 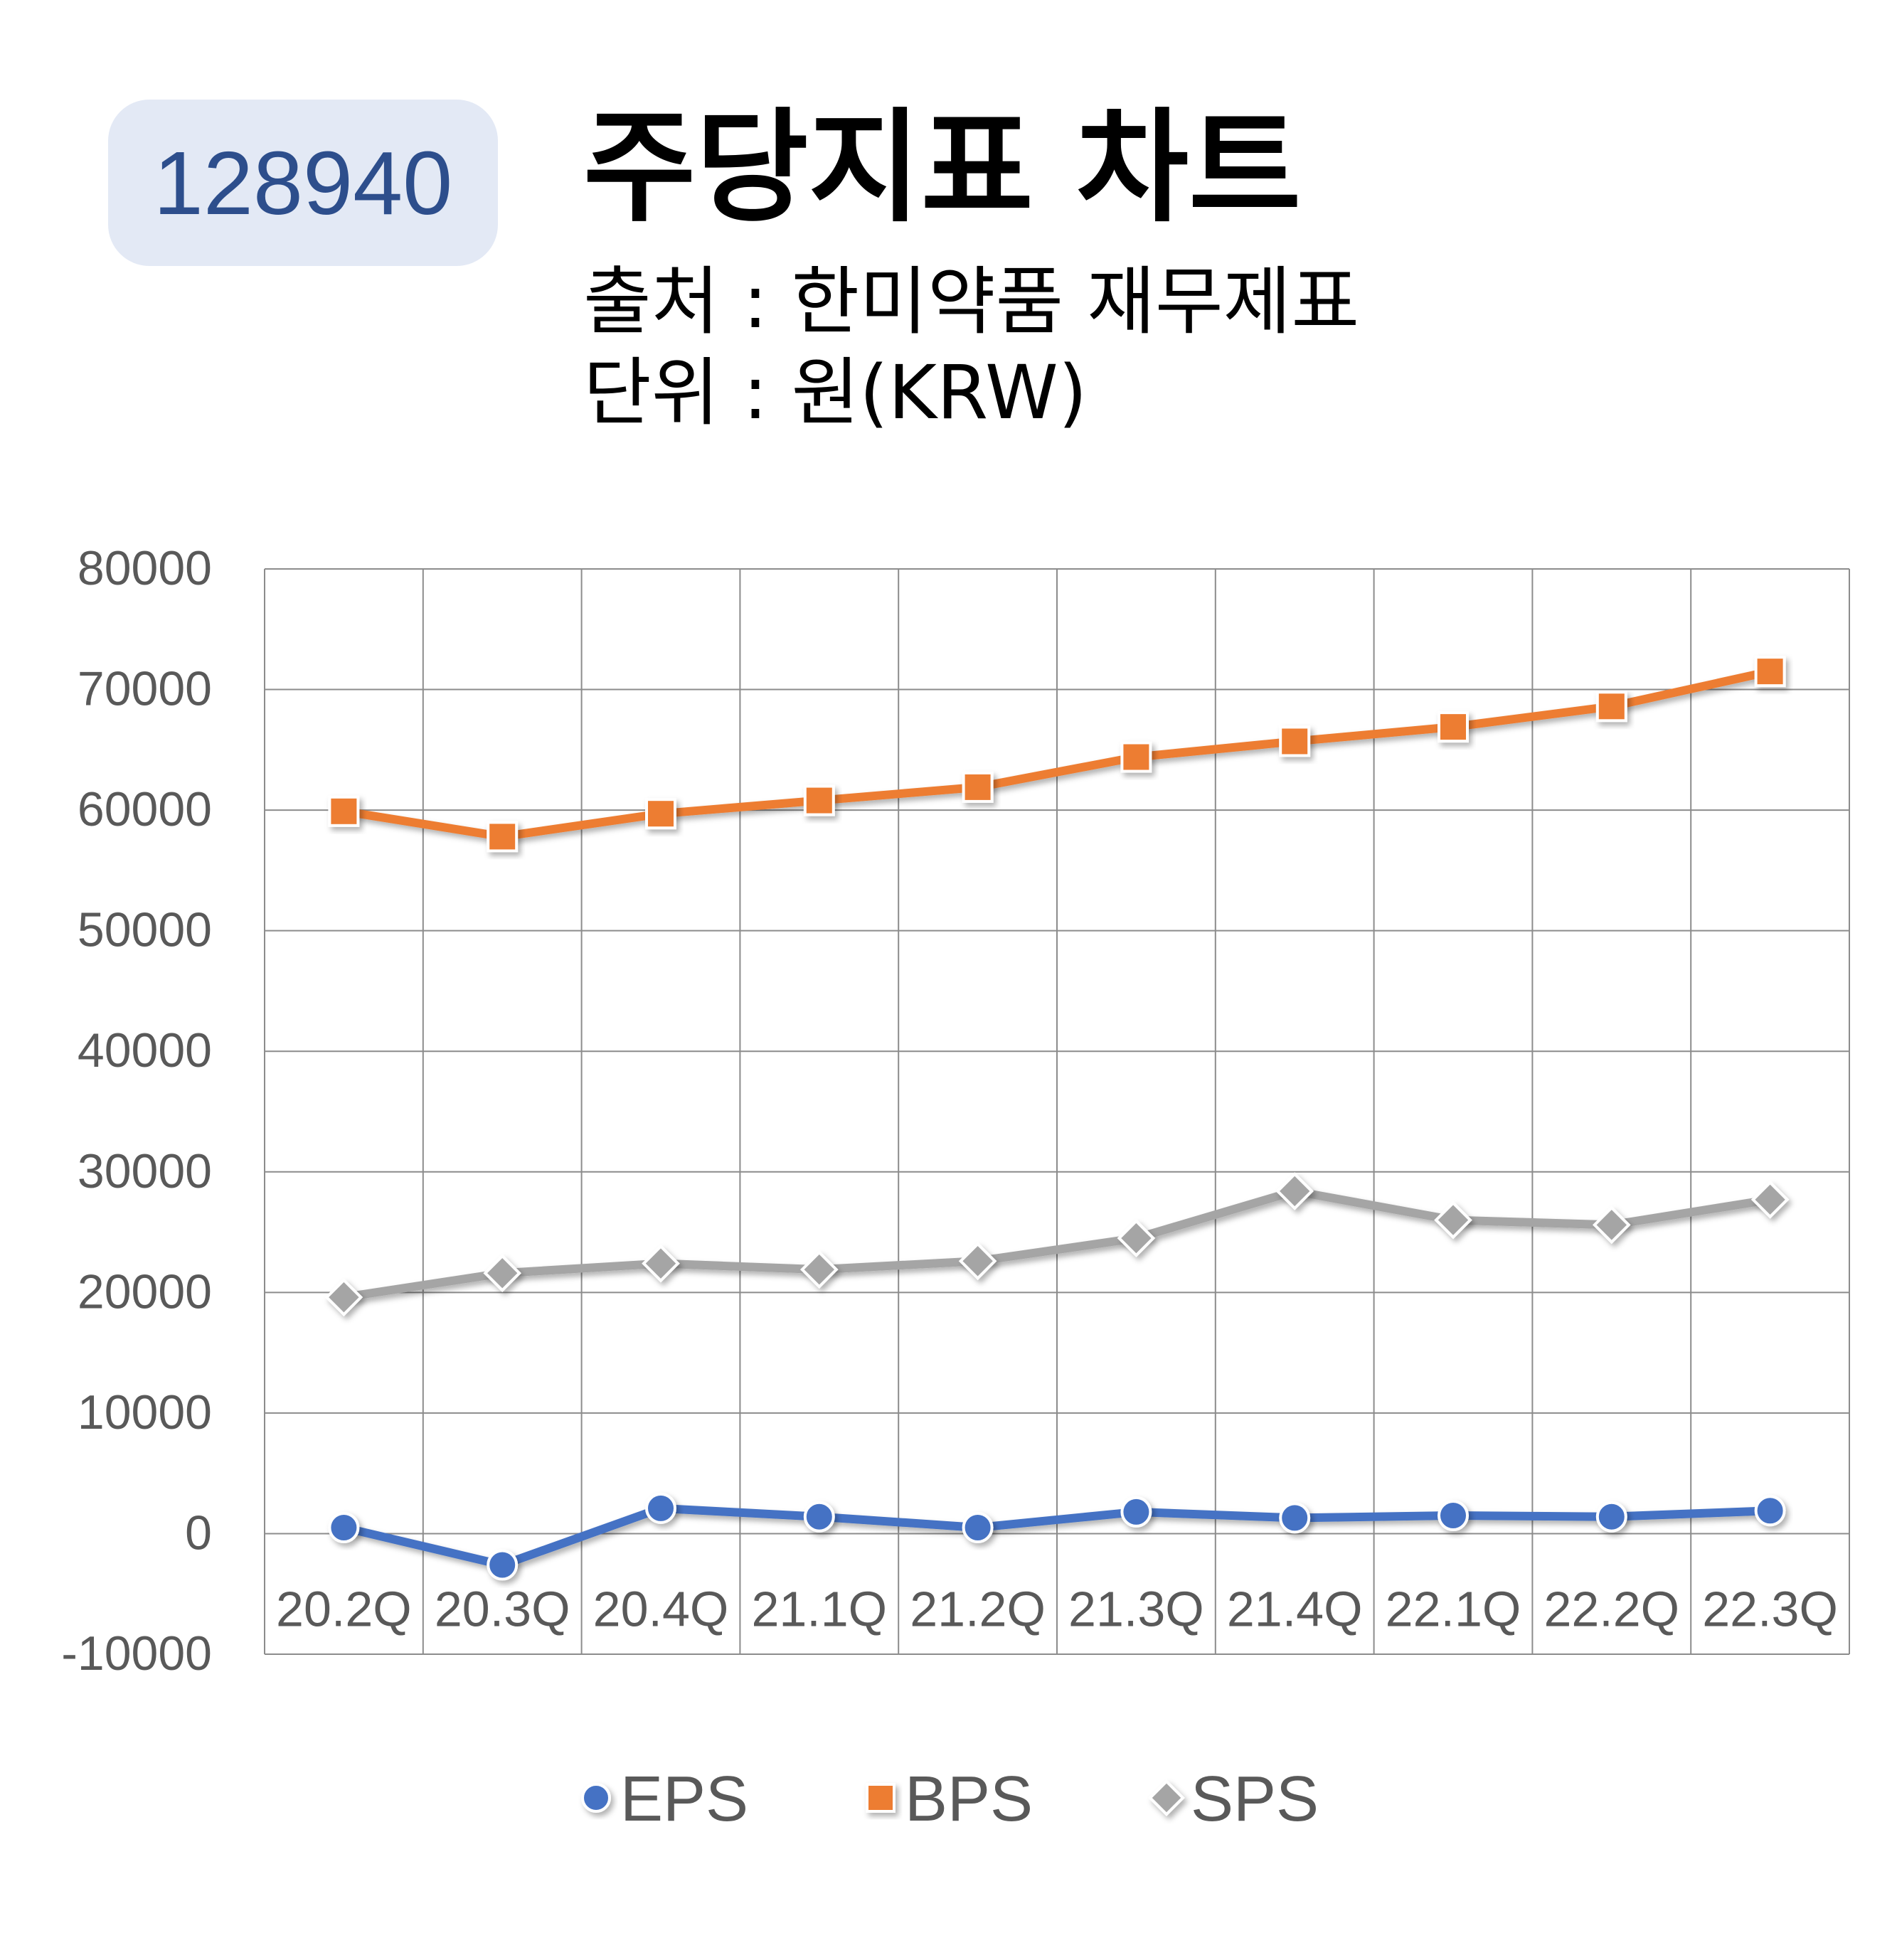 I want to click on sps-line, so click(x=1057, y=1244).